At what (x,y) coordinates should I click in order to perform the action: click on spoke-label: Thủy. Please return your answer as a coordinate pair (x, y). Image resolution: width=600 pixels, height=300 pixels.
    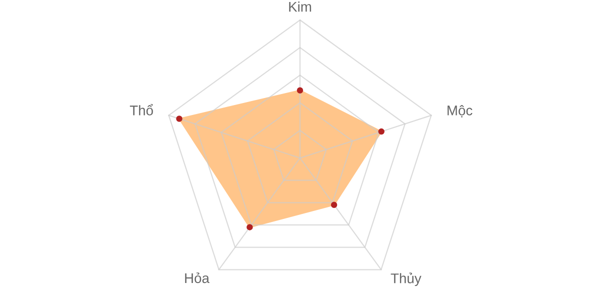
    Looking at the image, I should click on (406, 279).